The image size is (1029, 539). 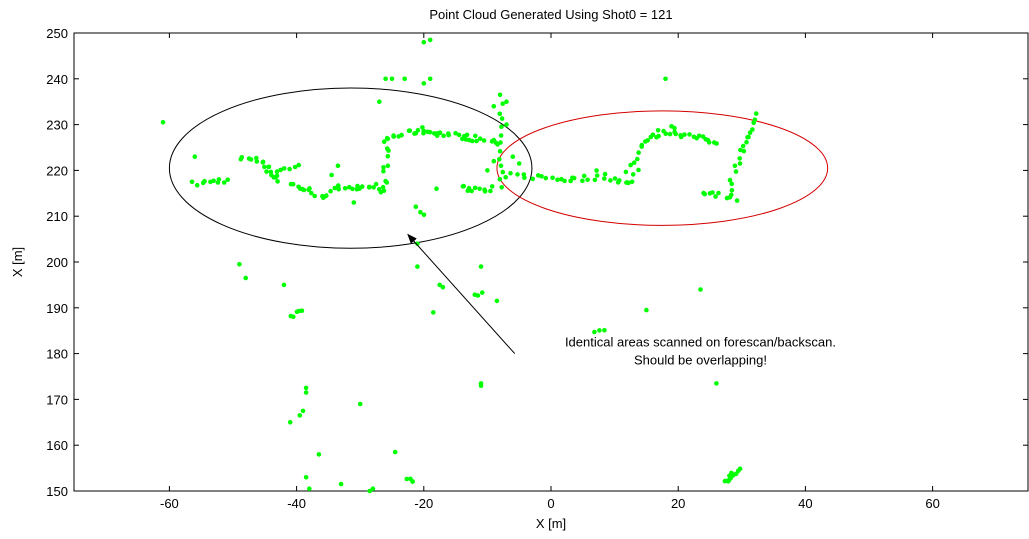 I want to click on y-axis-label: X [m], so click(x=17, y=262).